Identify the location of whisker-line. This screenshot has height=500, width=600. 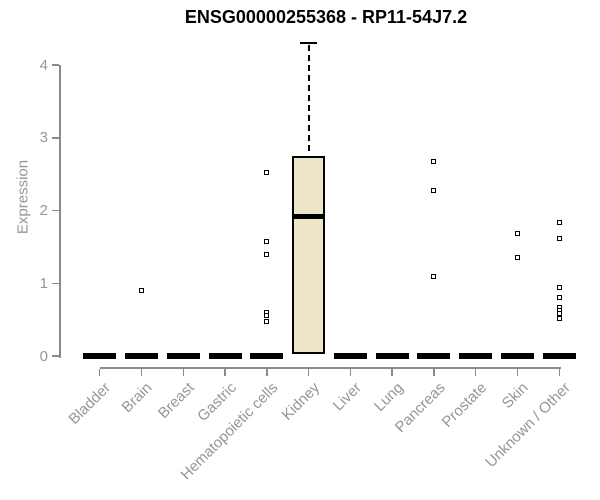
(308, 100).